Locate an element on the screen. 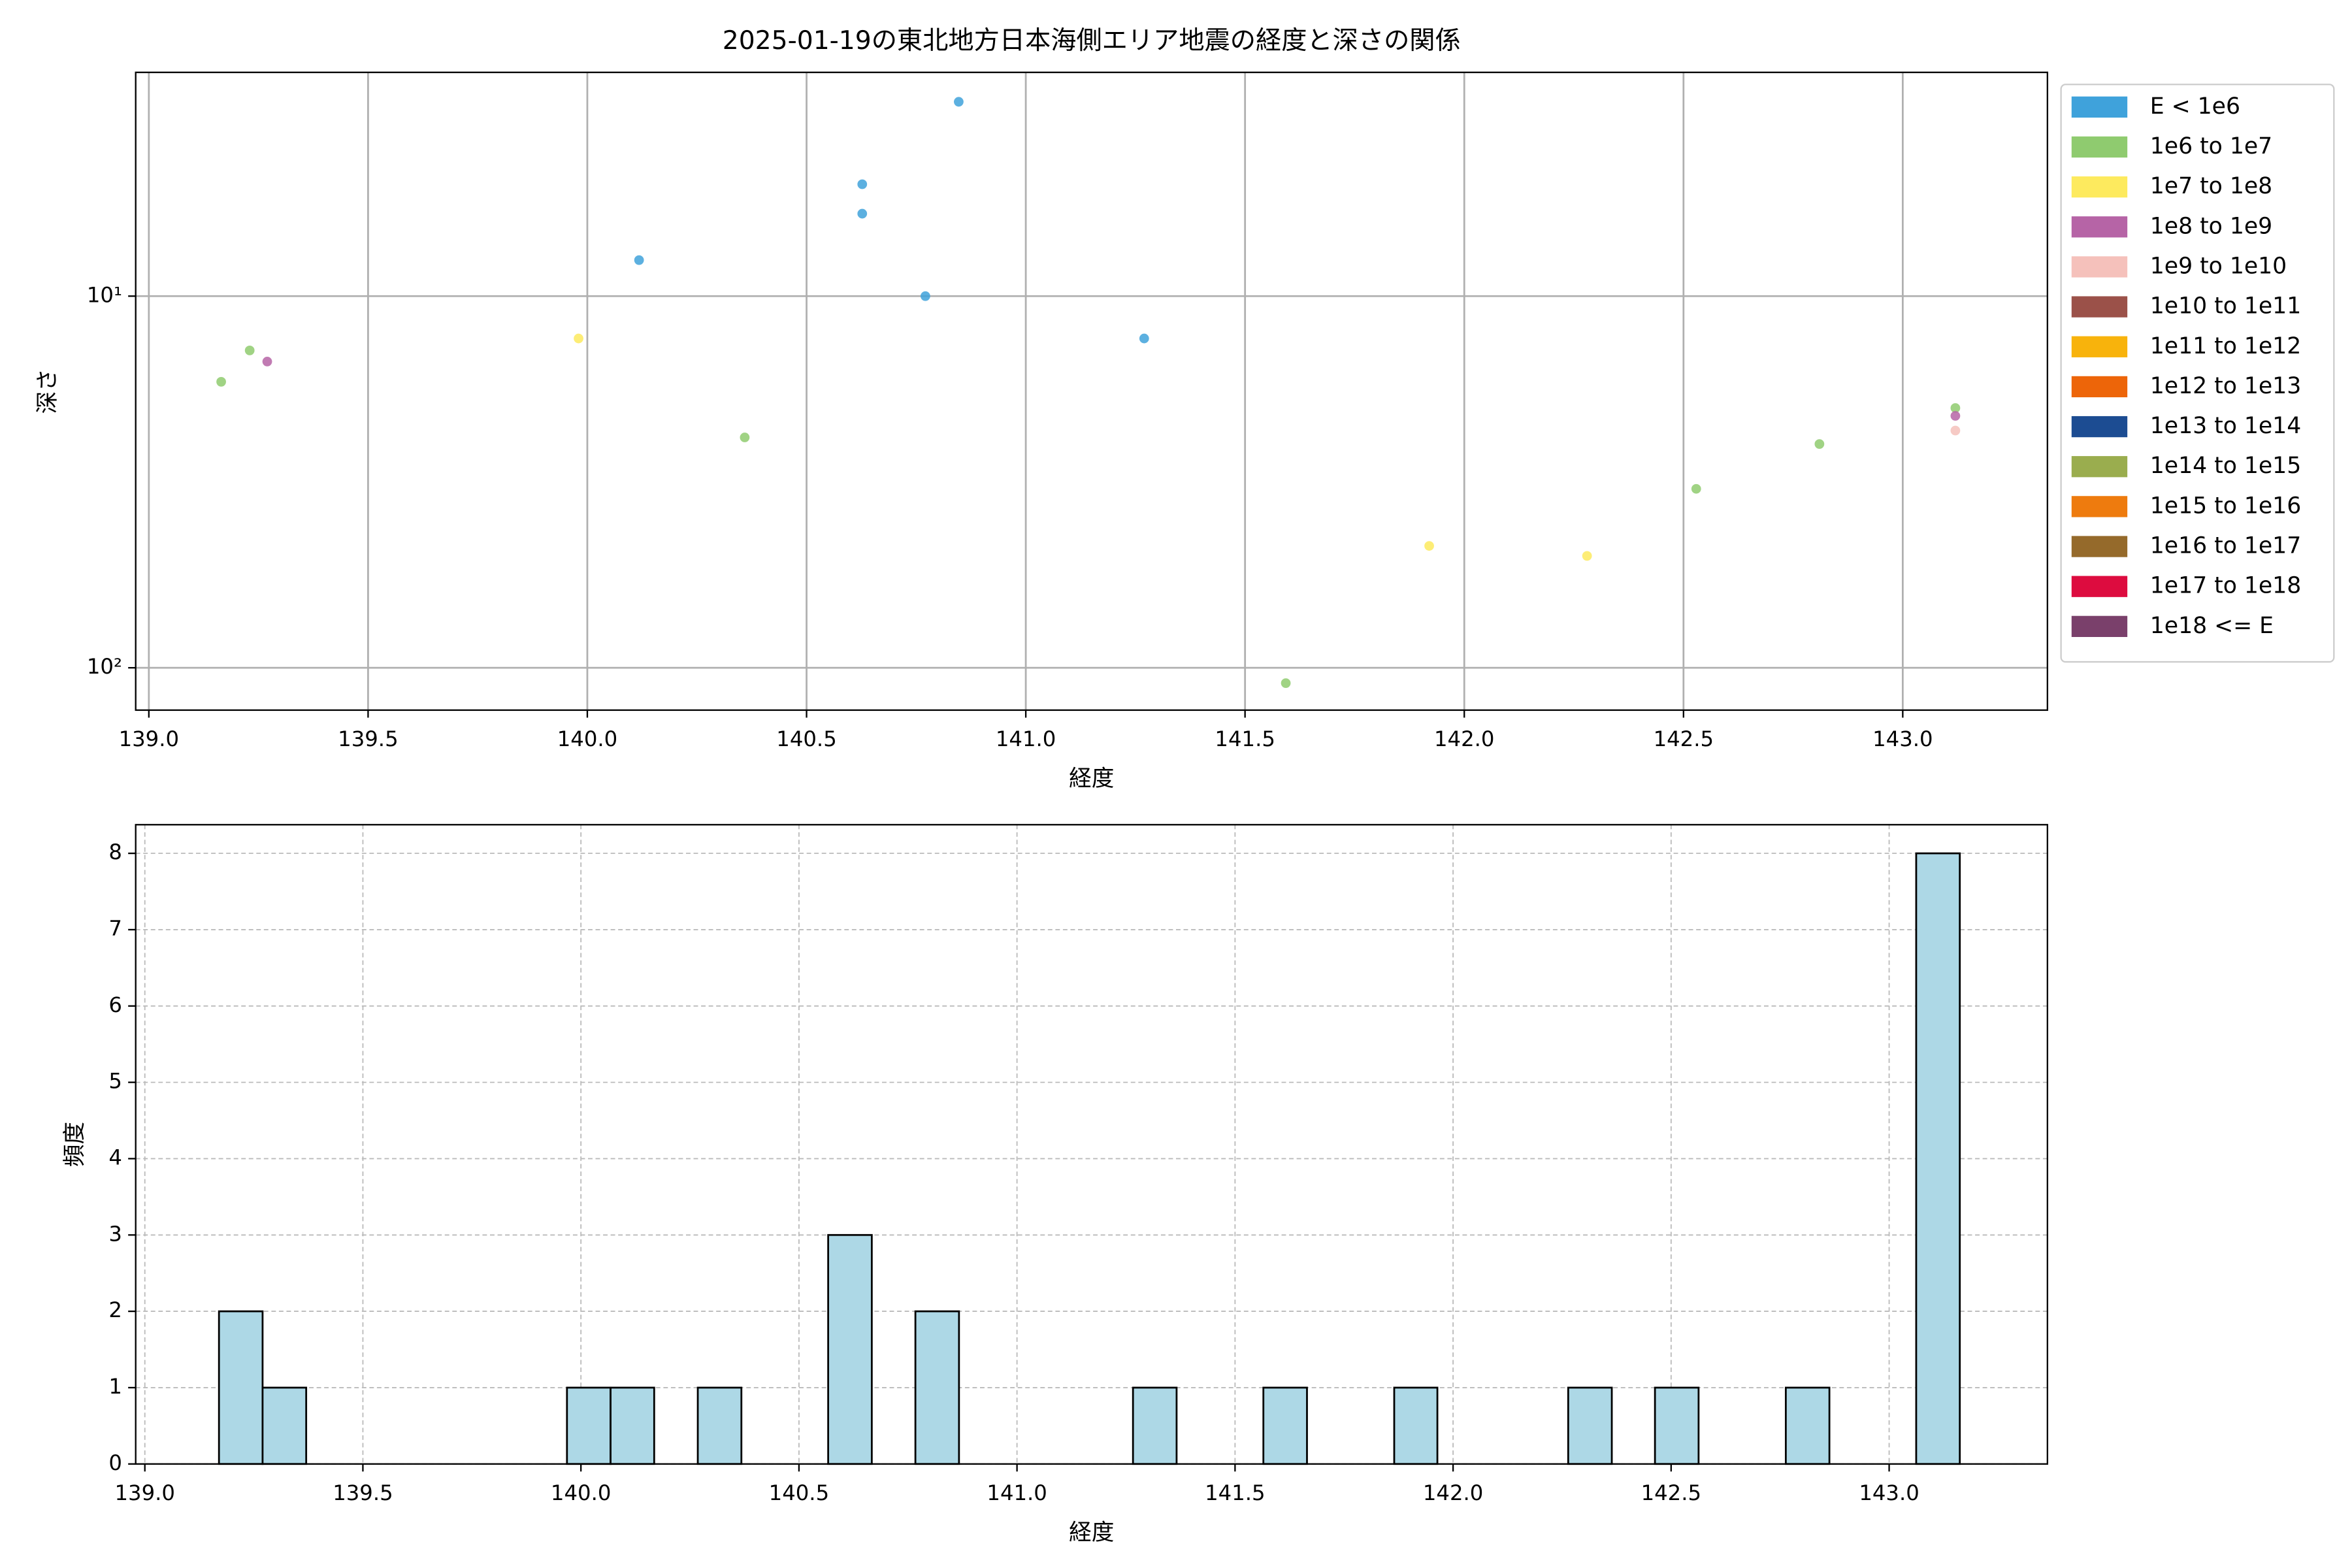 Image resolution: width=2352 pixels, height=1568 pixels. y-axis-label: 深さ is located at coordinates (48, 391).